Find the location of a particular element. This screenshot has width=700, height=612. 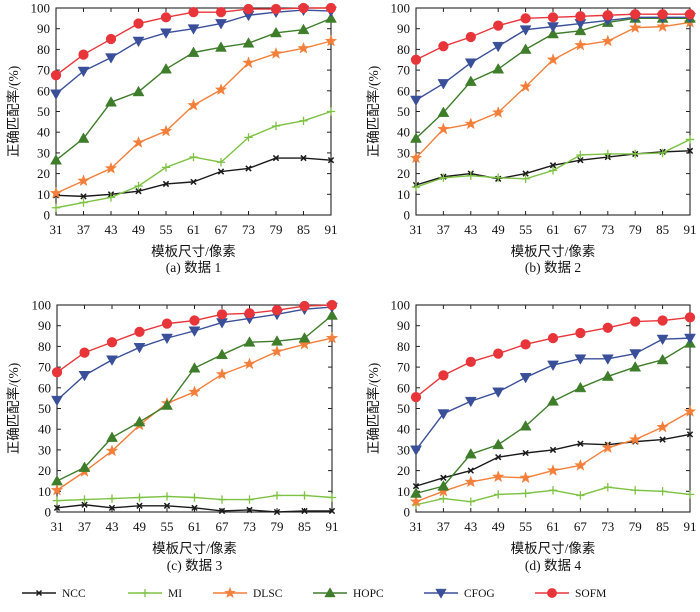

x-tick-label: 73 is located at coordinates (607, 229).